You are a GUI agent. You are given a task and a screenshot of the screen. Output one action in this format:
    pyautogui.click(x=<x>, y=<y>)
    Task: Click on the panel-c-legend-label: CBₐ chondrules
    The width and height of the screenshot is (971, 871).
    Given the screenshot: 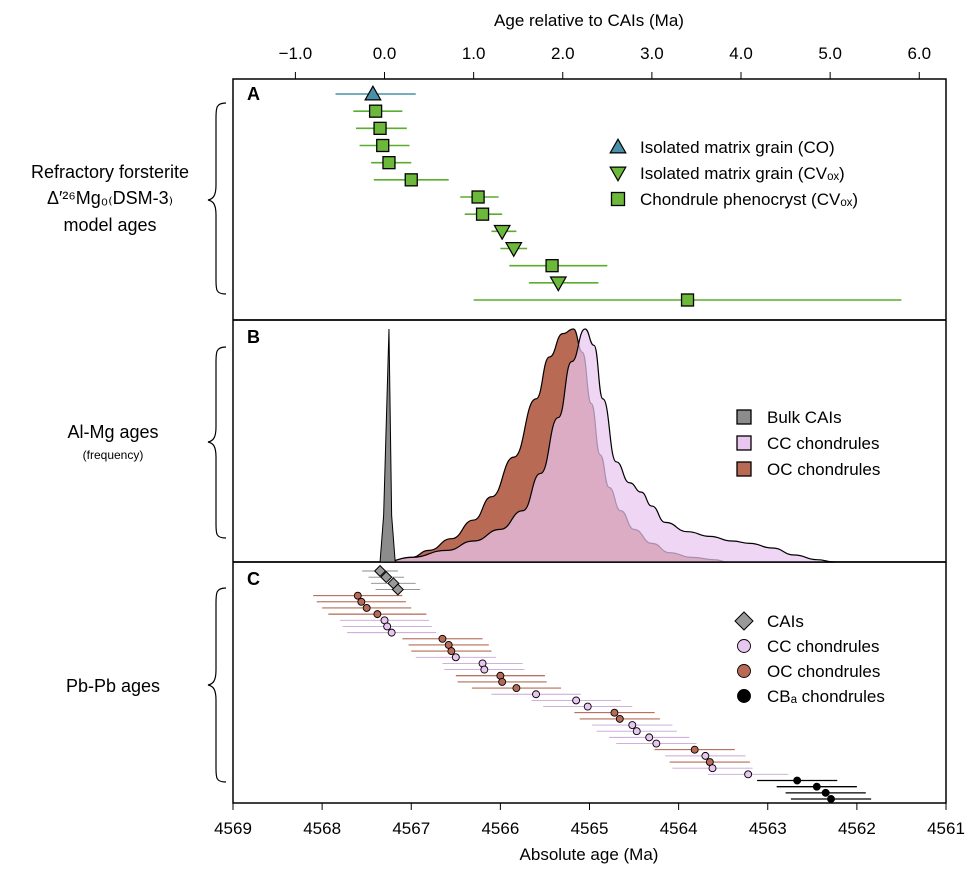 What is the action you would take?
    pyautogui.click(x=826, y=696)
    